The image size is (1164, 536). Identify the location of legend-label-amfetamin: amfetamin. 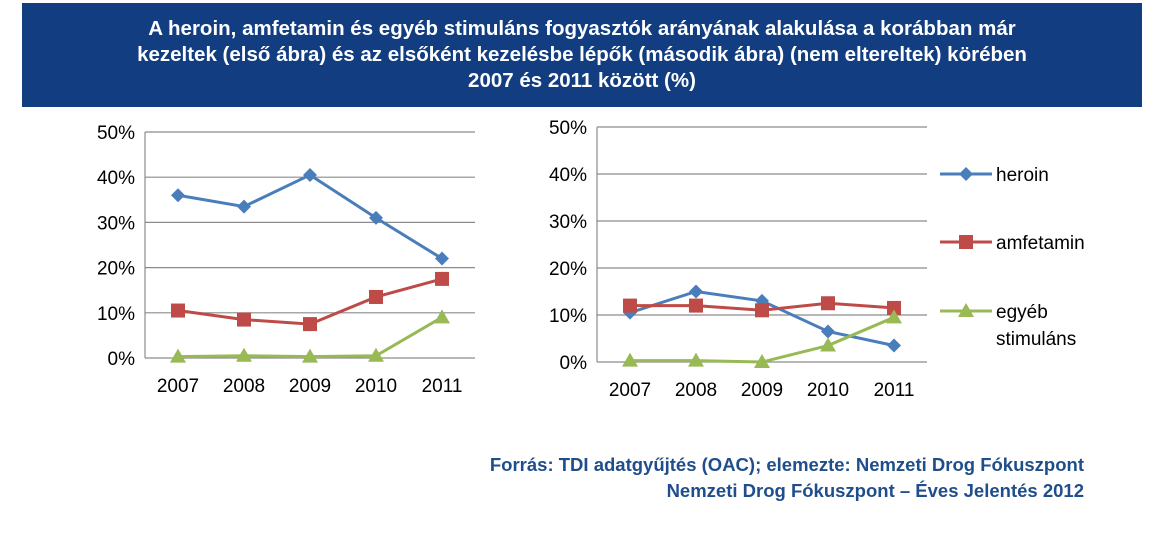
(1040, 243).